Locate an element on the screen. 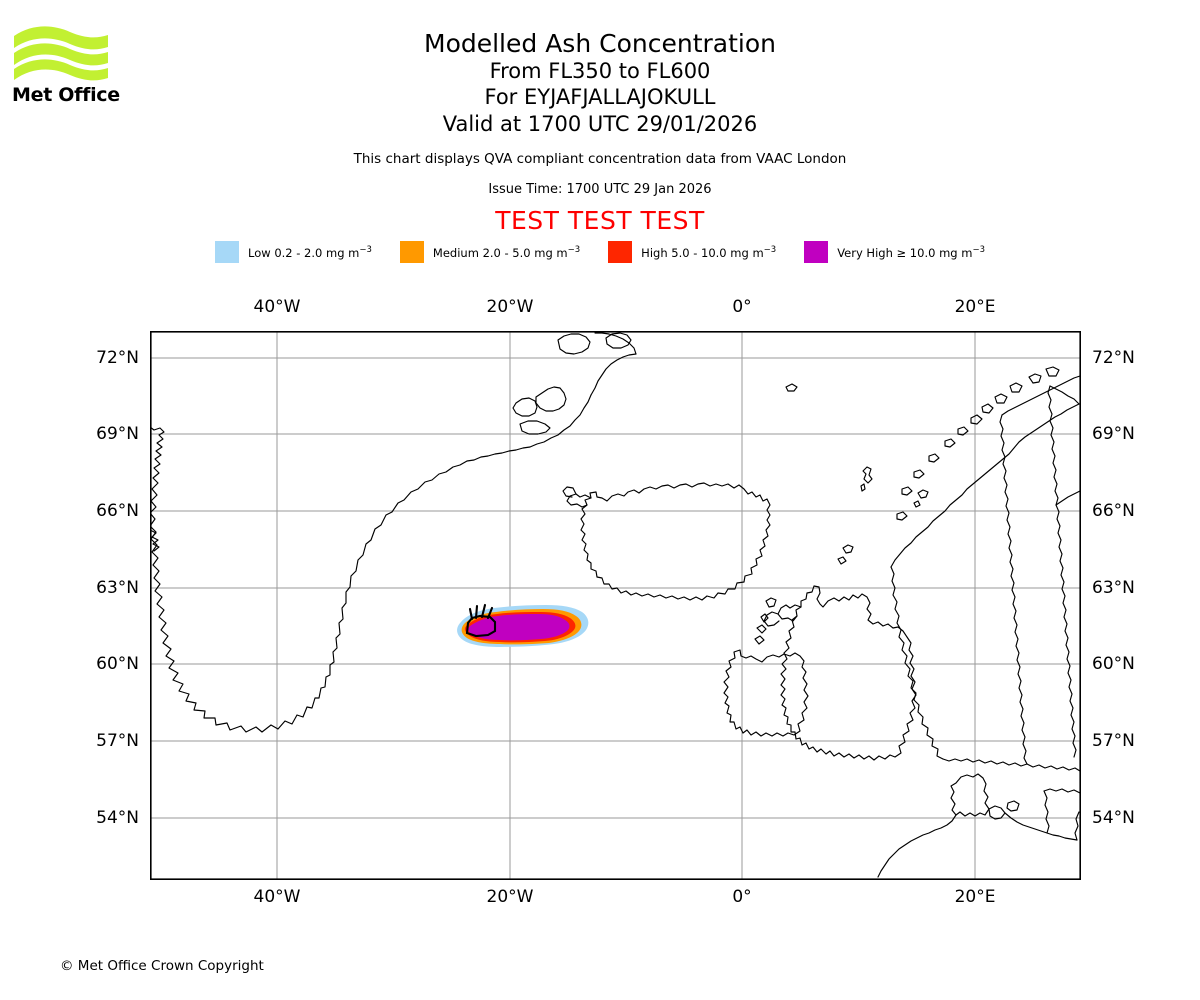 The height and width of the screenshot is (1000, 1200). outer-hebrides-a is located at coordinates (771, 602).